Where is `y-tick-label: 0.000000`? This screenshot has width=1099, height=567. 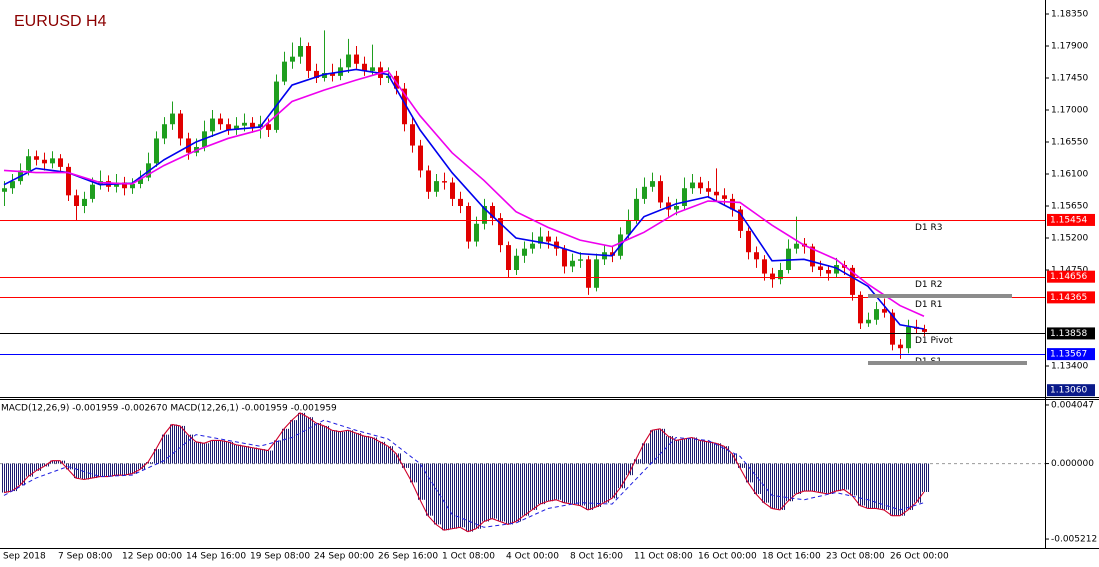 y-tick-label: 0.000000 is located at coordinates (1072, 464).